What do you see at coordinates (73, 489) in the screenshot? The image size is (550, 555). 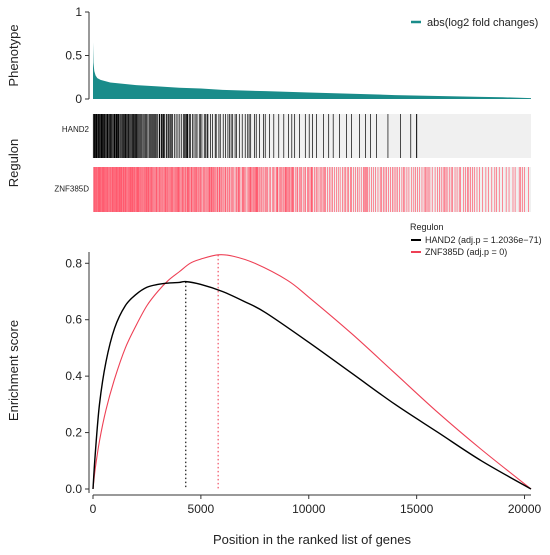 I see `enrichment-y-tick-label: 0.0` at bounding box center [73, 489].